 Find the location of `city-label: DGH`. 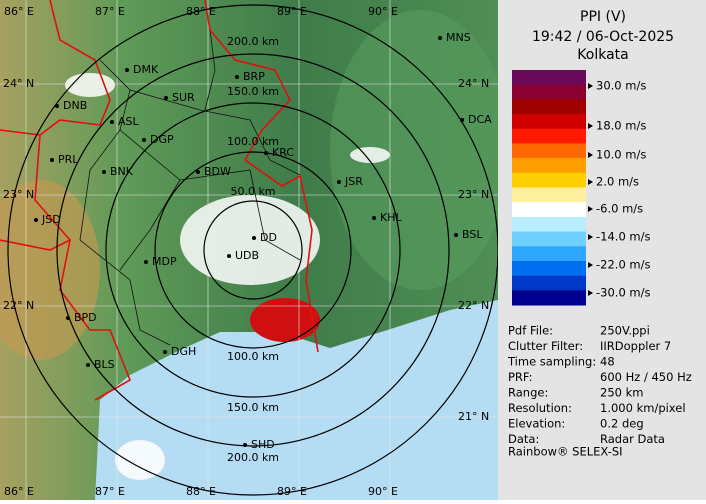

city-label: DGH is located at coordinates (183, 351).